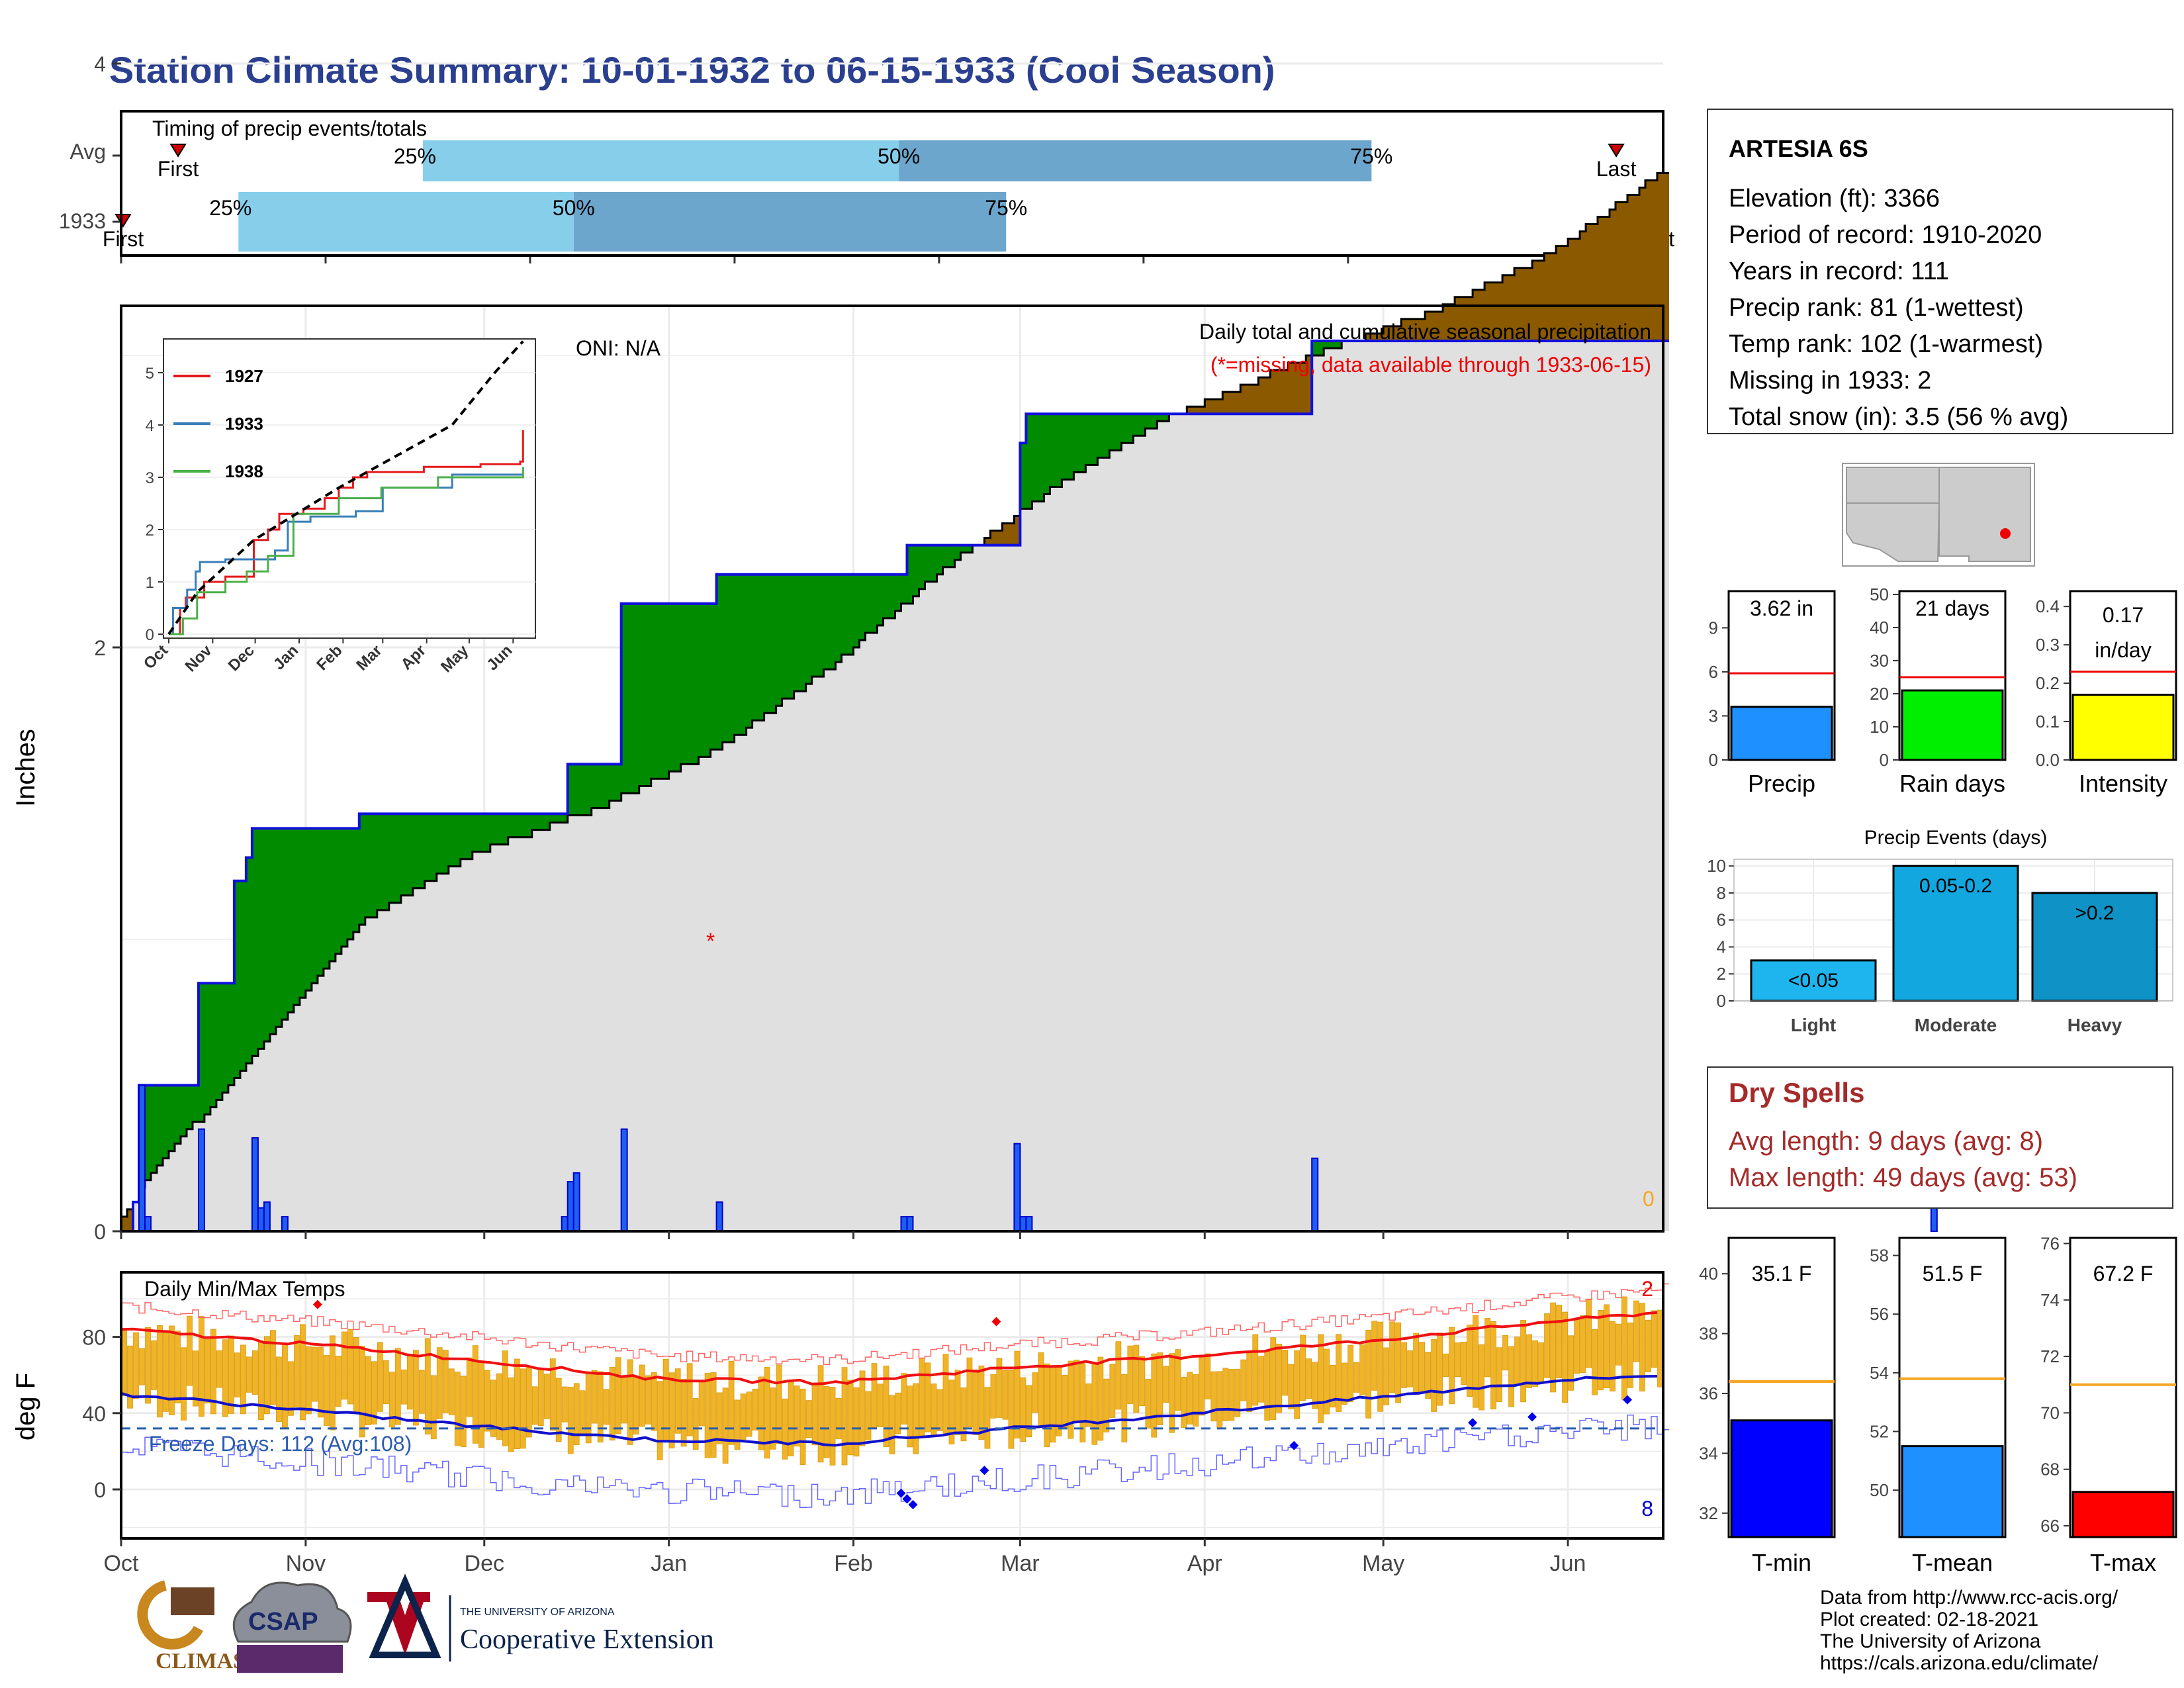  I want to click on temp-bar-y-label: 68, so click(2050, 1469).